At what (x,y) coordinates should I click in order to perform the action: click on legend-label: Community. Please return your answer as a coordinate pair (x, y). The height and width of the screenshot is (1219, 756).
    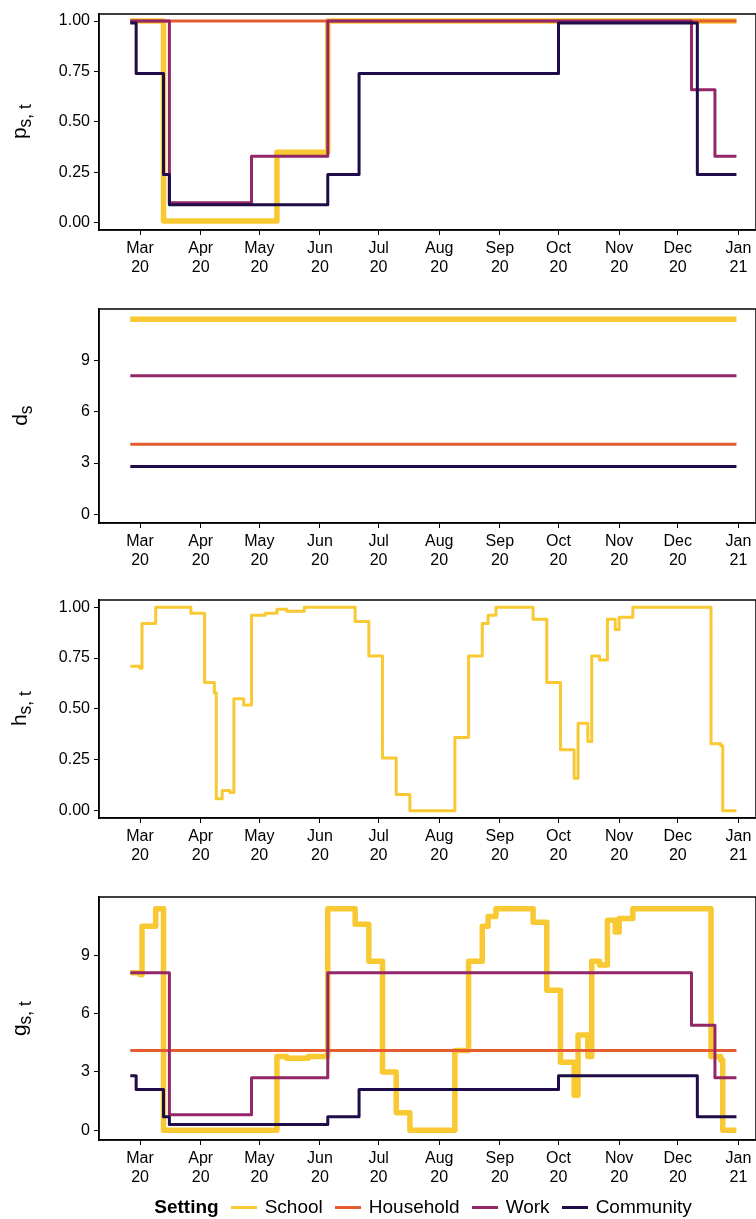
    Looking at the image, I should click on (643, 1207).